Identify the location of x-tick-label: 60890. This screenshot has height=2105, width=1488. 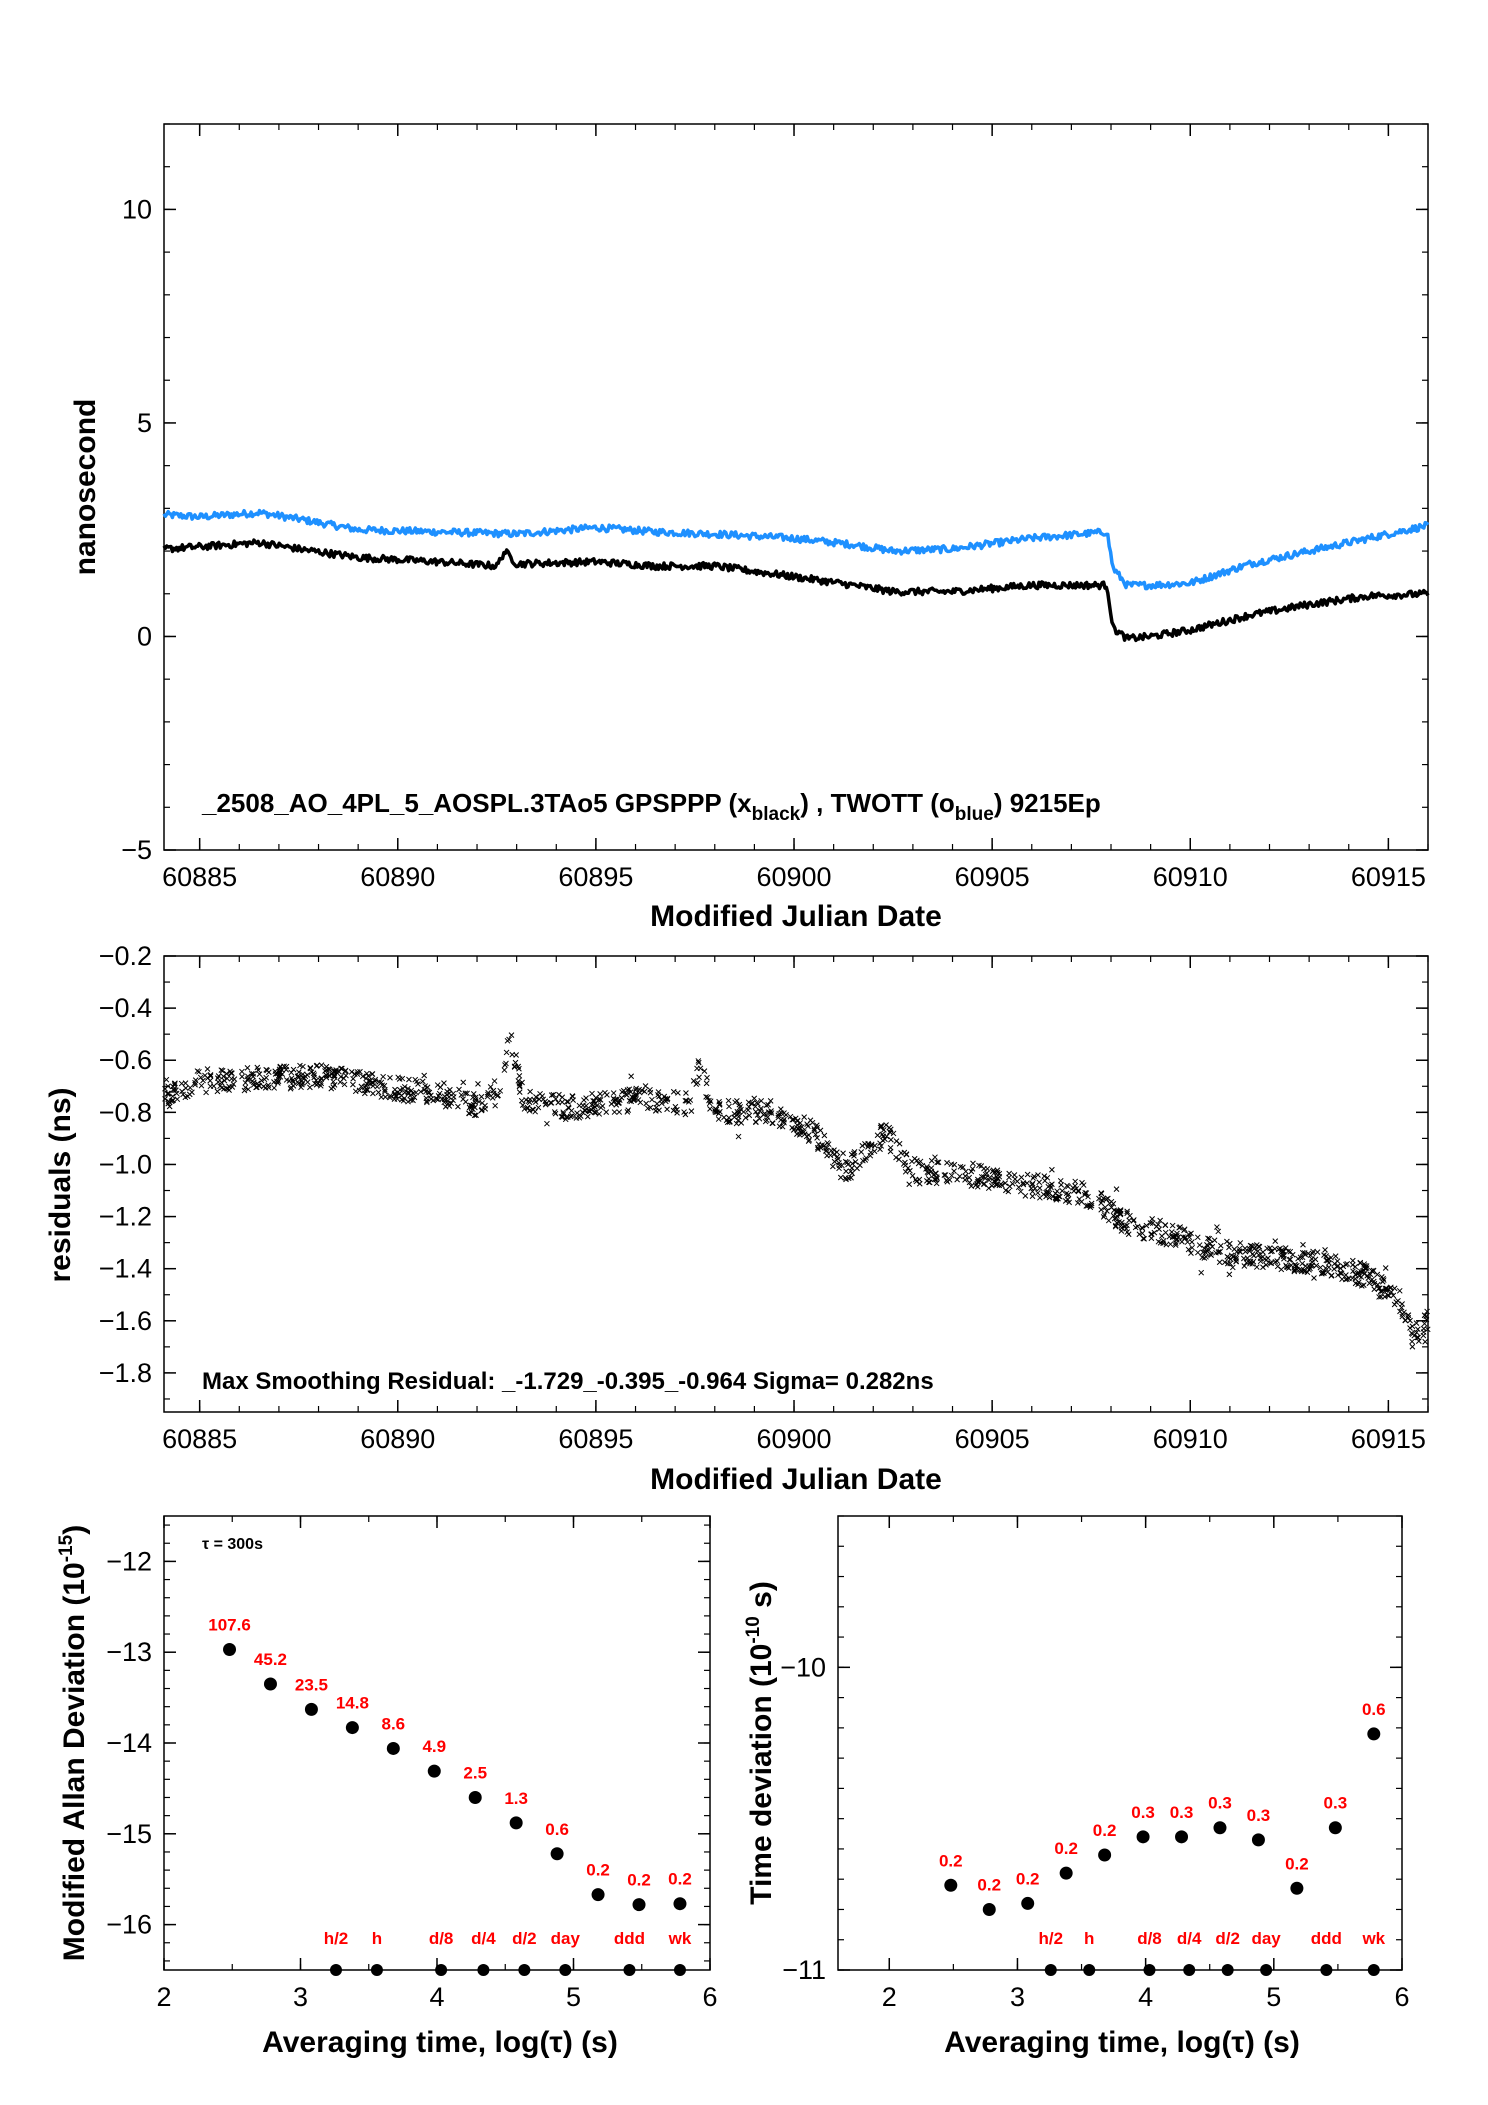
(397, 877).